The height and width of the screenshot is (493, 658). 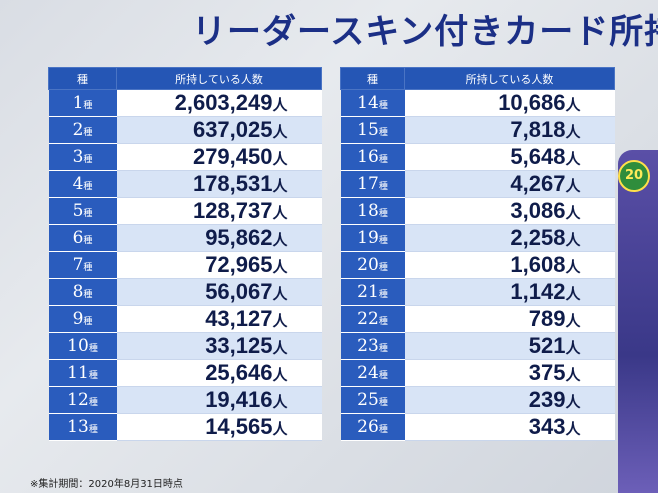 I want to click on count-cell: 33,125人, so click(x=219, y=346).